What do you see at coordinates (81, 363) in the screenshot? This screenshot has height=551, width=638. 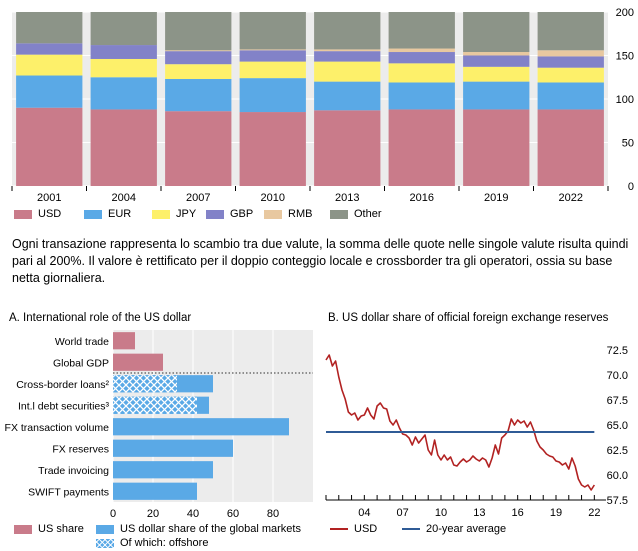 I see `category-label-global-gdp: Global GDP` at bounding box center [81, 363].